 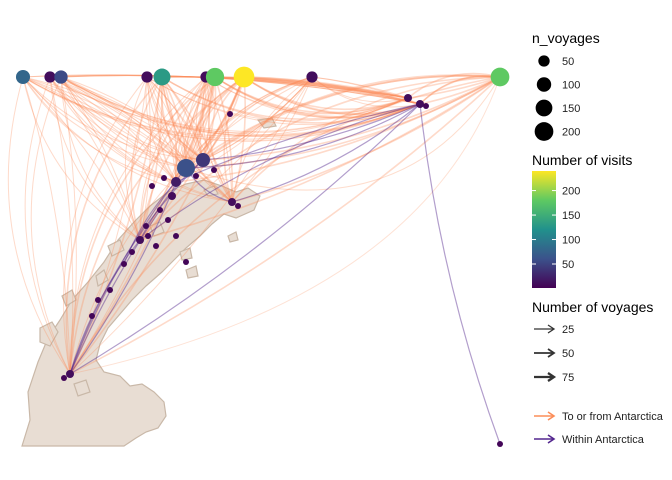 What do you see at coordinates (568, 62) in the screenshot?
I see `size-legend-label: 50` at bounding box center [568, 62].